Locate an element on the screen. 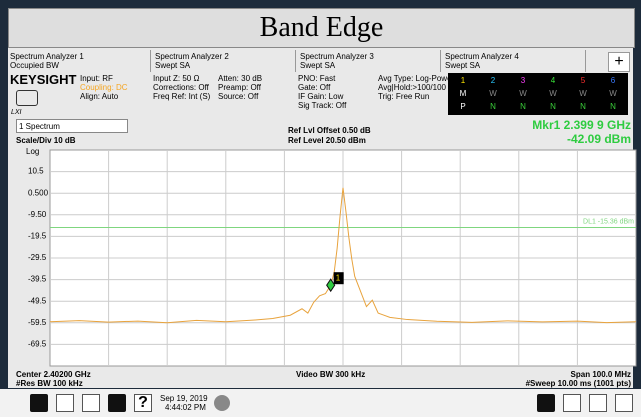 The height and width of the screenshot is (417, 641). setting: Atten: 30 dB is located at coordinates (240, 78).